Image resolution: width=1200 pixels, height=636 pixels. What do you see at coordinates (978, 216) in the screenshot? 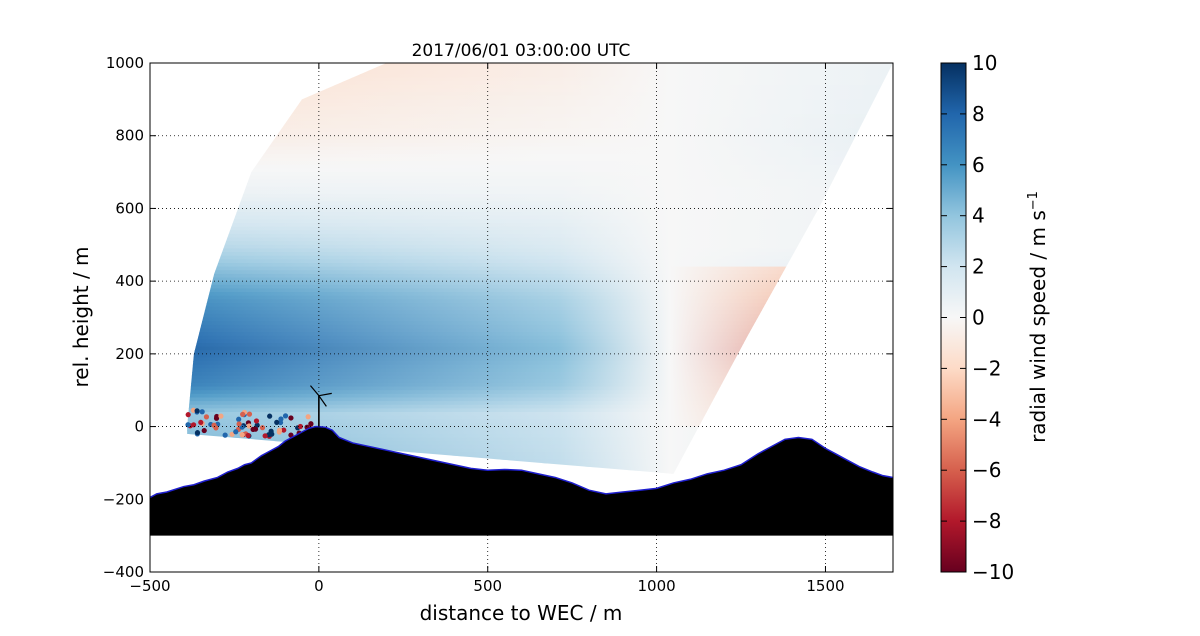
I see `colorbar-tick-label: 4` at bounding box center [978, 216].